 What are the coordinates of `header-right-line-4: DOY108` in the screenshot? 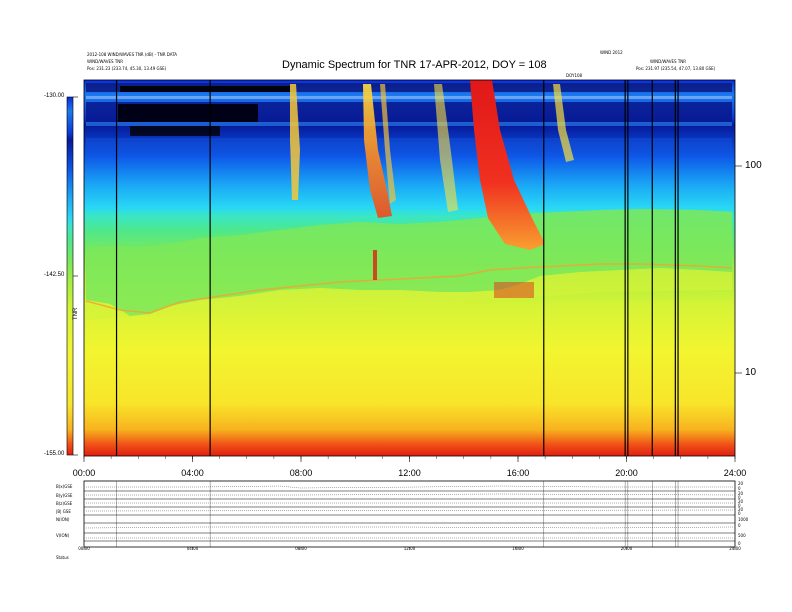 It's located at (574, 75).